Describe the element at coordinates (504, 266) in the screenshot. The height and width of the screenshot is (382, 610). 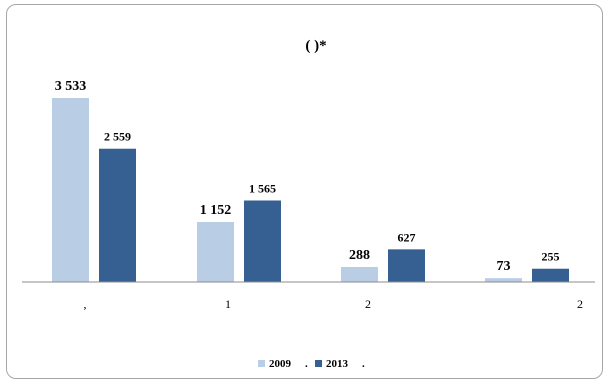
I see `data-label-2009-4: 73` at that location.